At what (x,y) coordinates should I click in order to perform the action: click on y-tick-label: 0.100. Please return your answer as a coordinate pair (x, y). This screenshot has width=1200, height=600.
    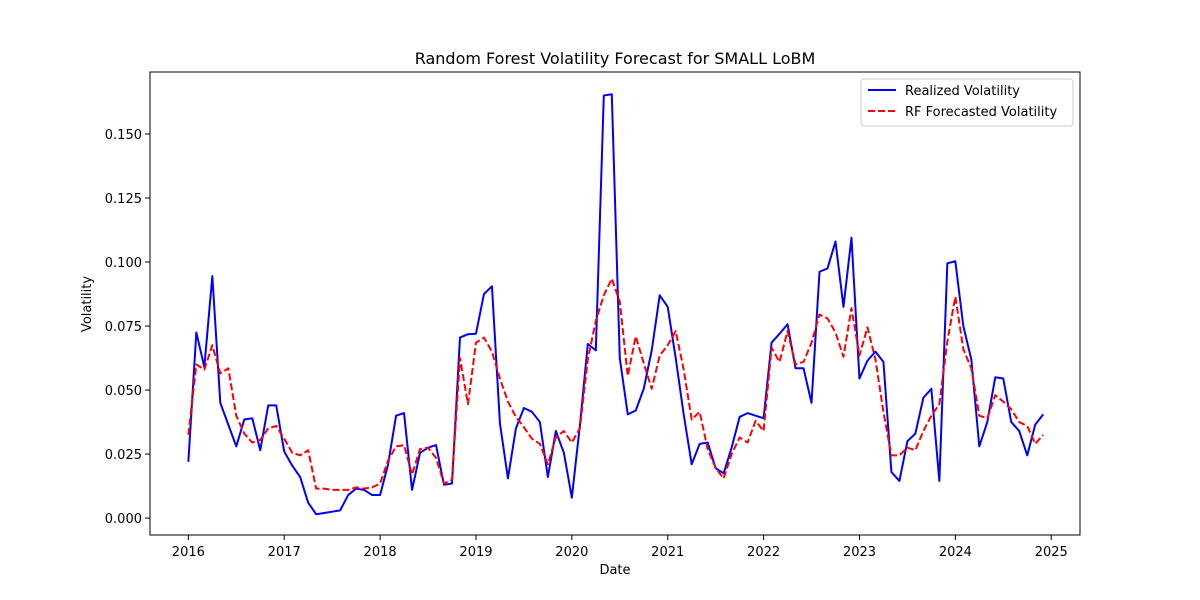
    Looking at the image, I should click on (123, 263).